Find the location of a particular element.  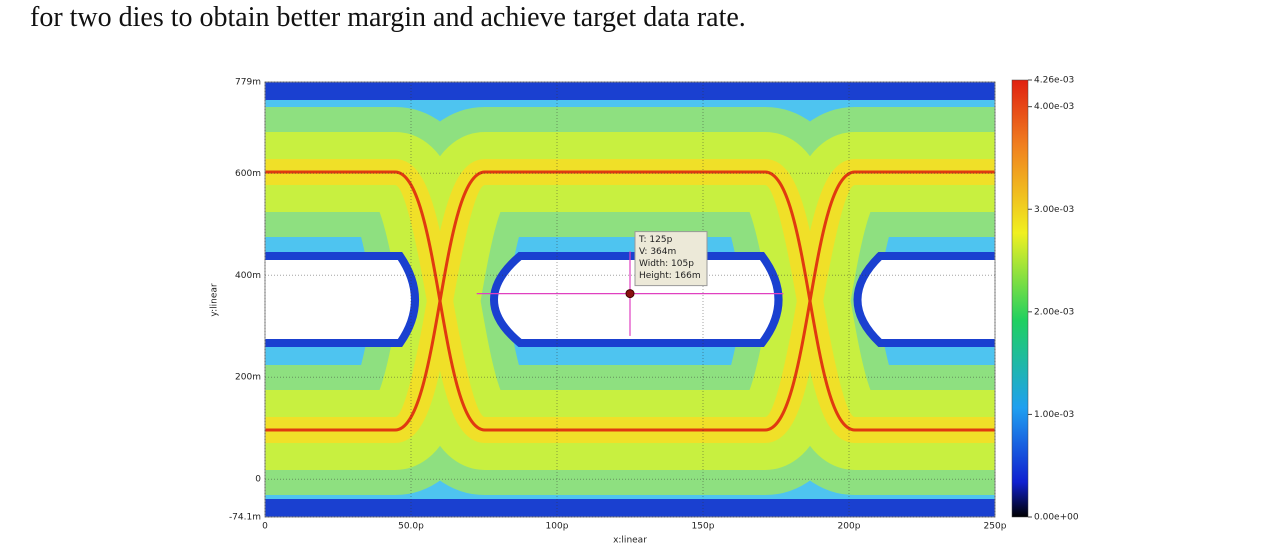

x-tick-label: 250p is located at coordinates (995, 527).